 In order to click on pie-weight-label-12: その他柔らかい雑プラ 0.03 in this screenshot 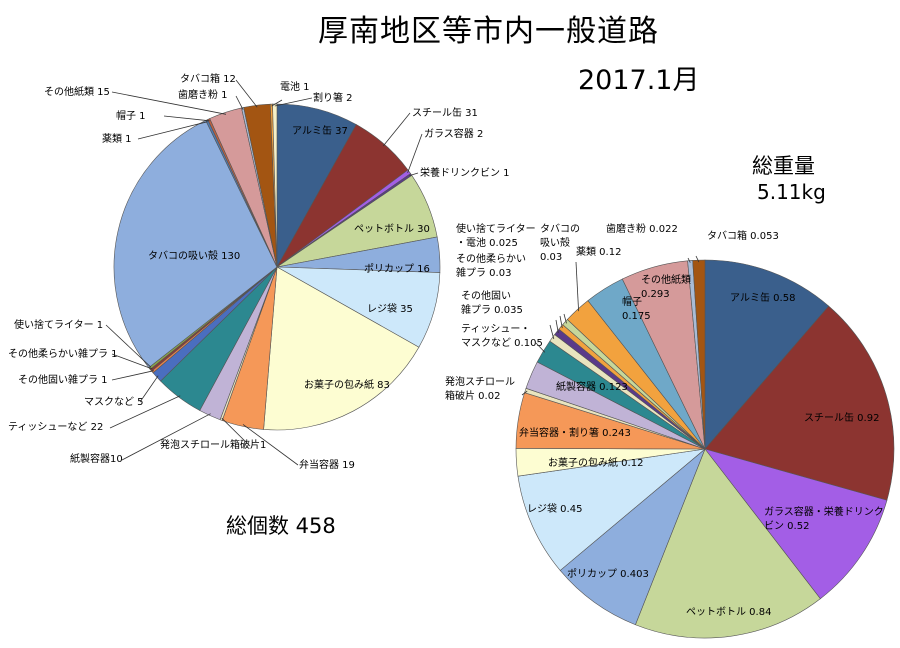, I will do `click(491, 265)`.